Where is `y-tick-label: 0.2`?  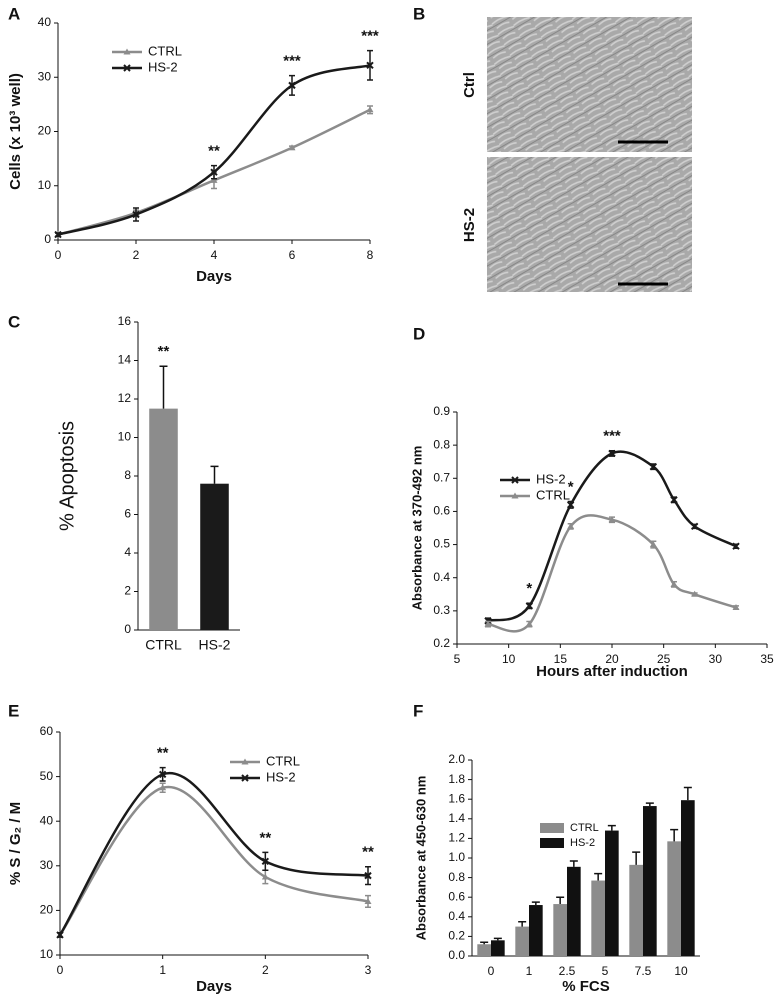
y-tick-label: 0.2 is located at coordinates (456, 936).